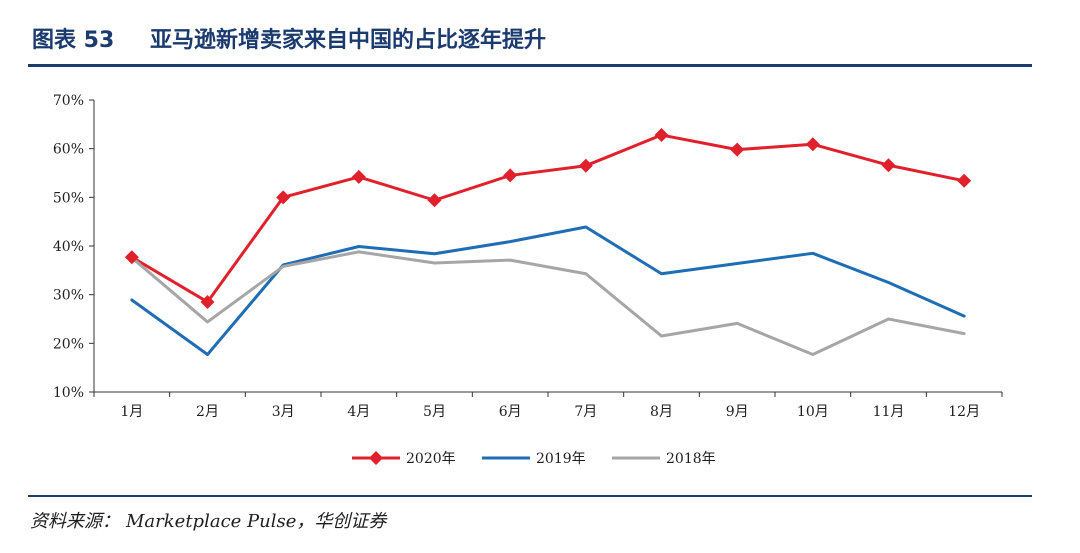 This screenshot has width=1080, height=553. I want to click on y-tick-label: 40%, so click(68, 247).